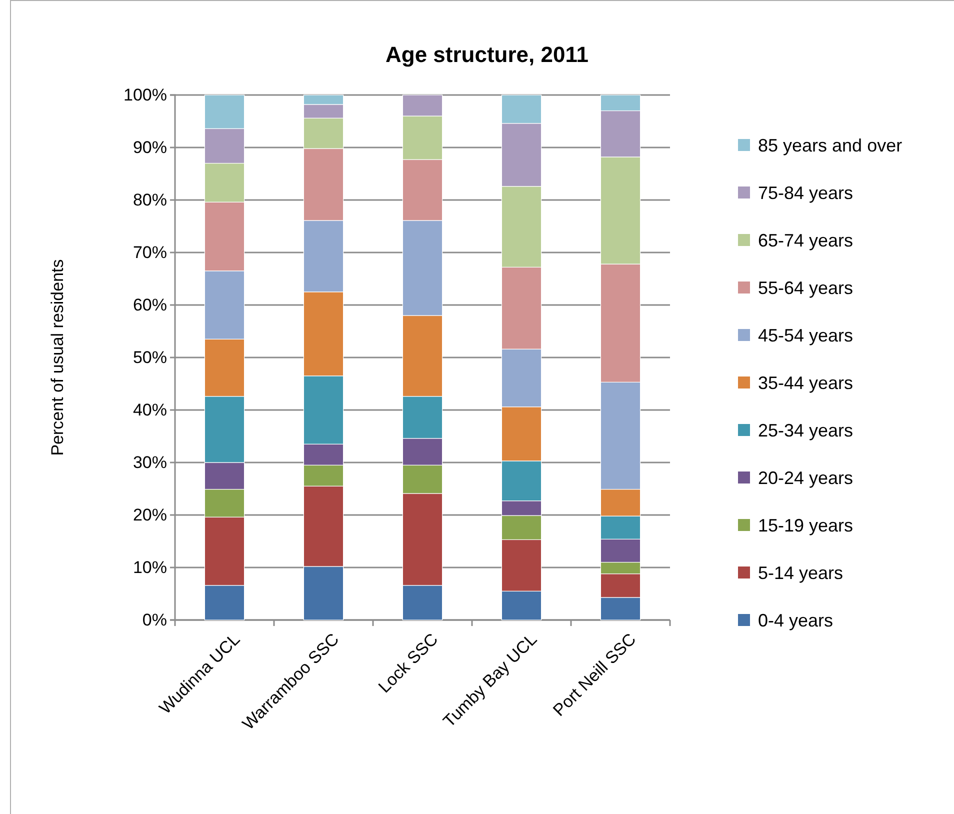 Image resolution: width=954 pixels, height=814 pixels. Describe the element at coordinates (487, 54) in the screenshot. I see `chart-title: Age structure, 2011` at that location.